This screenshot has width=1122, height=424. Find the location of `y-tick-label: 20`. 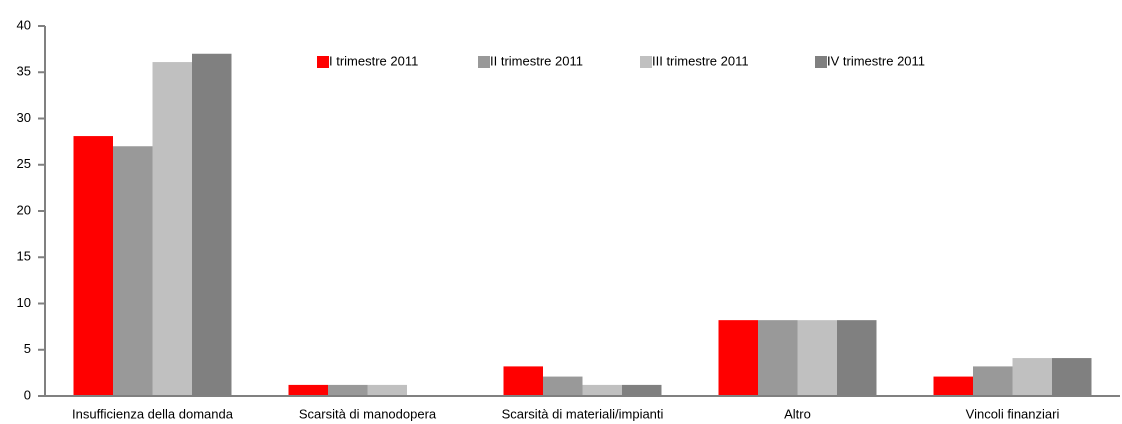

y-tick-label: 20 is located at coordinates (24, 209).